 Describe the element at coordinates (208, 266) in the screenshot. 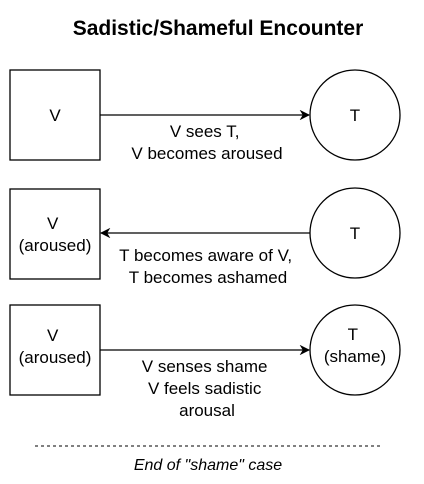

I see `row-2-edge-label: T becomes aware of V, T becomes ashamed` at that location.